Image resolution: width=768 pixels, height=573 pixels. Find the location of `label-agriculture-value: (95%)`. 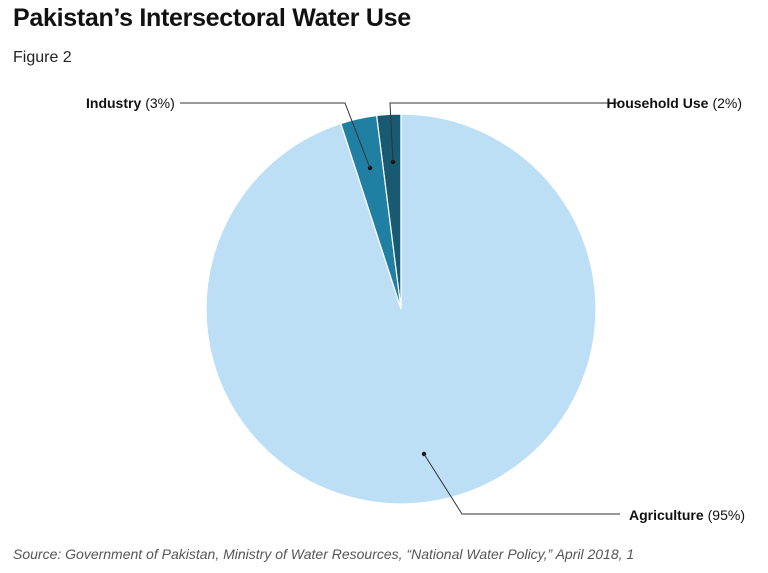

label-agriculture-value: (95%) is located at coordinates (726, 515).